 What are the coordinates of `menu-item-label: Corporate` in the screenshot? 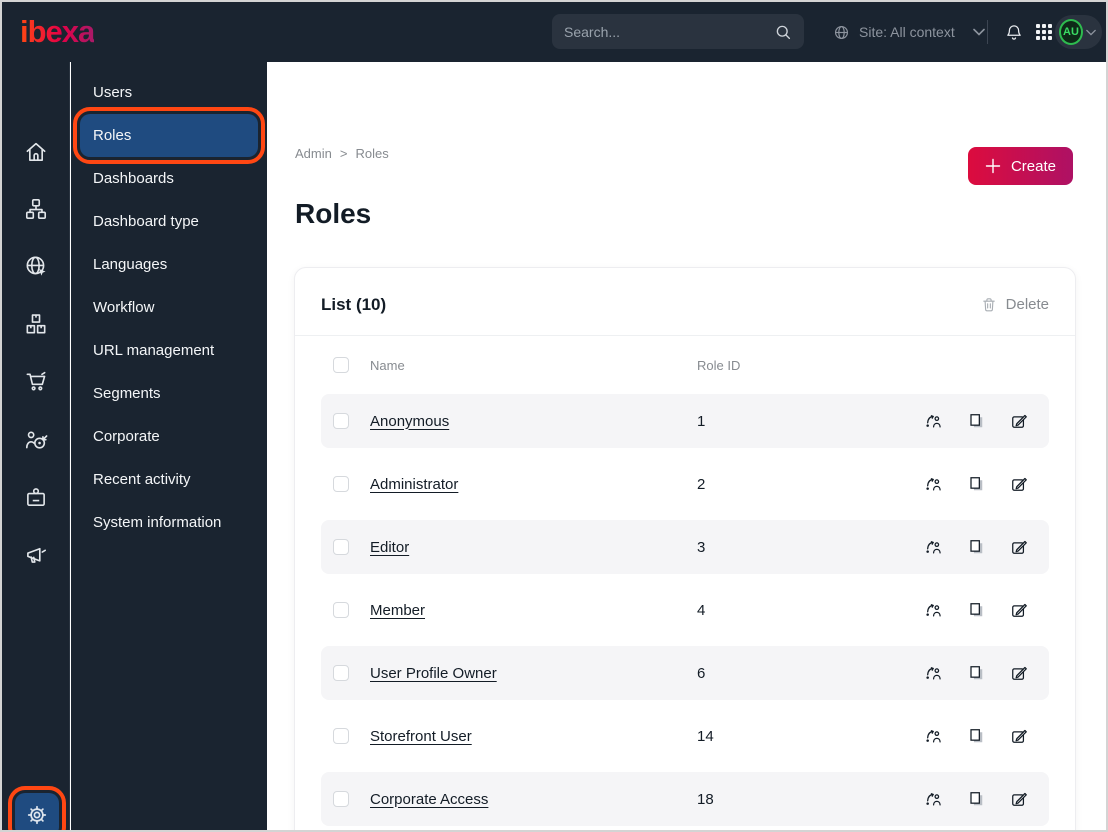 It's located at (126, 436).